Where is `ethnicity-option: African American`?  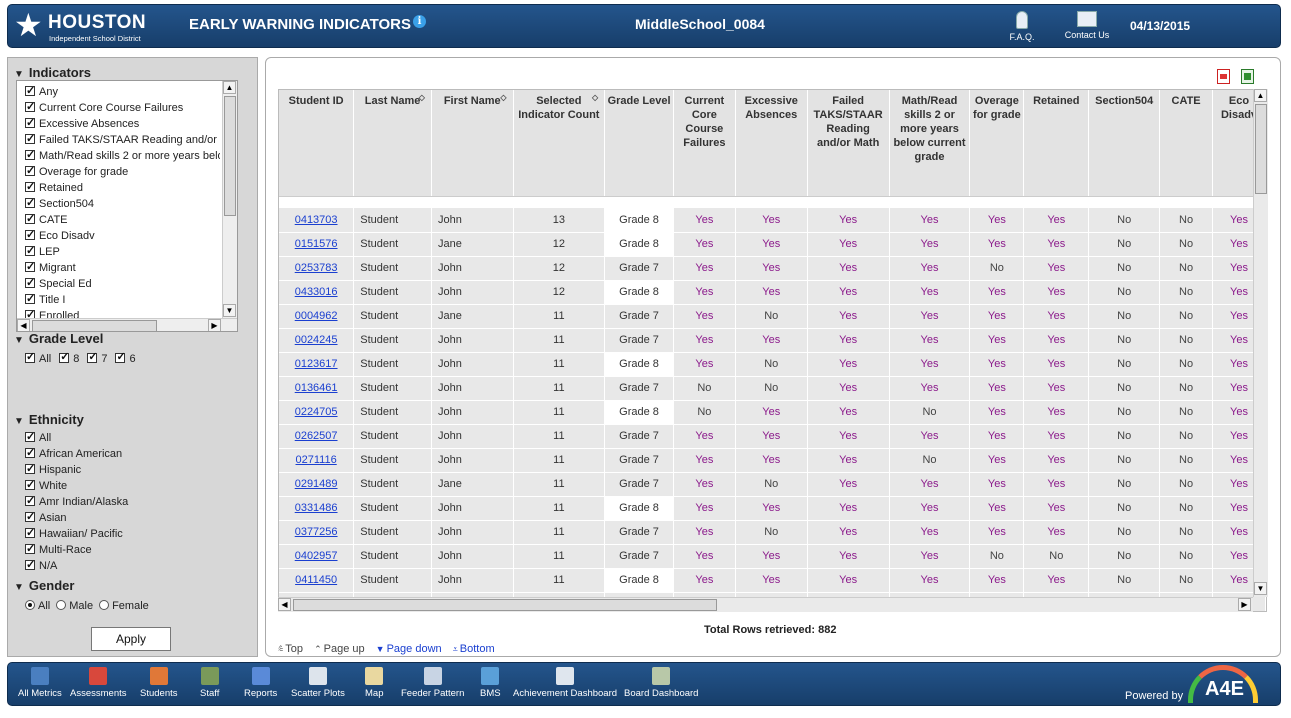
ethnicity-option: African American is located at coordinates (76, 453).